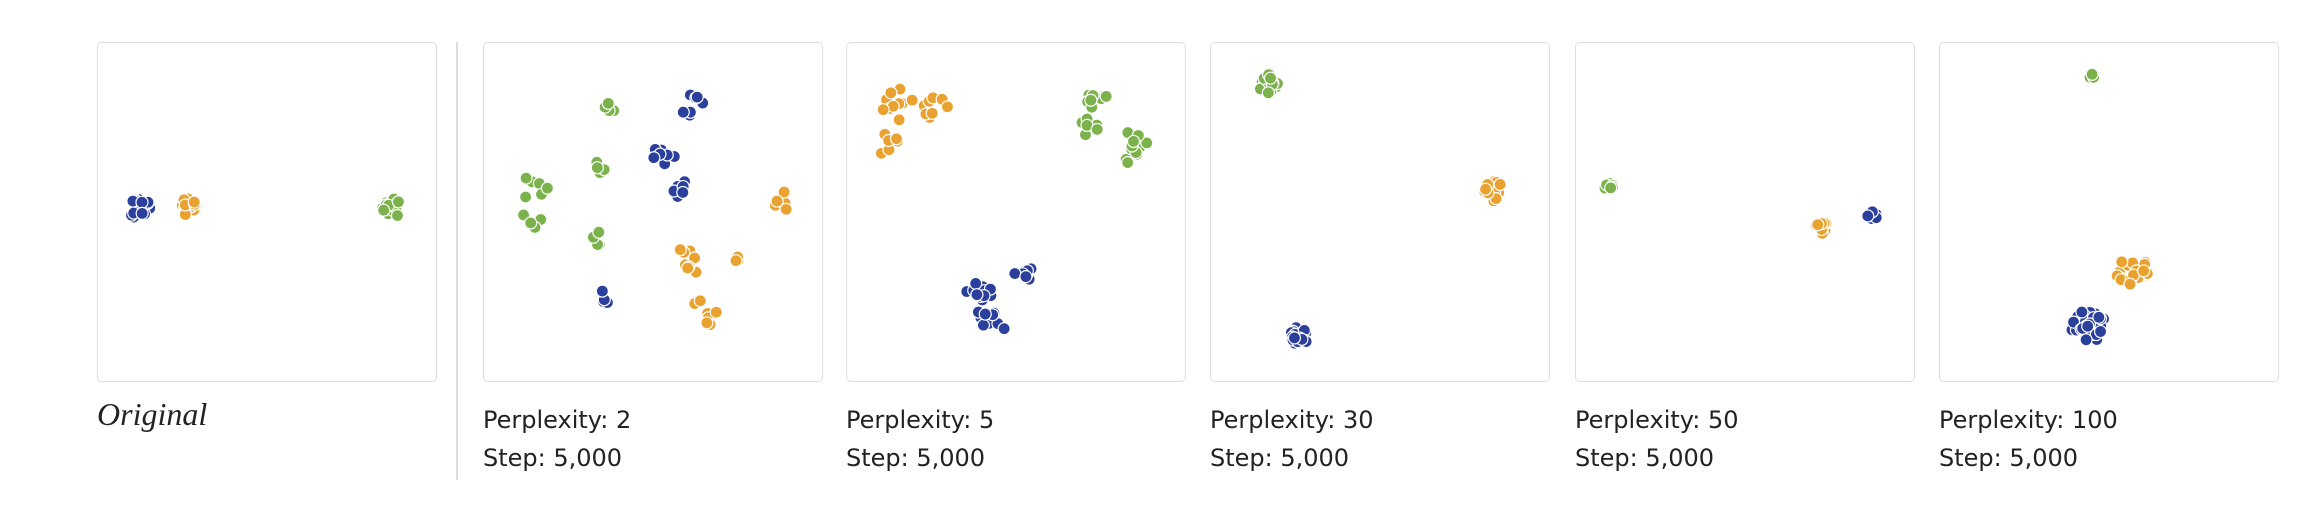  Describe the element at coordinates (1292, 420) in the screenshot. I see `perplexity-label: Perplexity: 30` at that location.